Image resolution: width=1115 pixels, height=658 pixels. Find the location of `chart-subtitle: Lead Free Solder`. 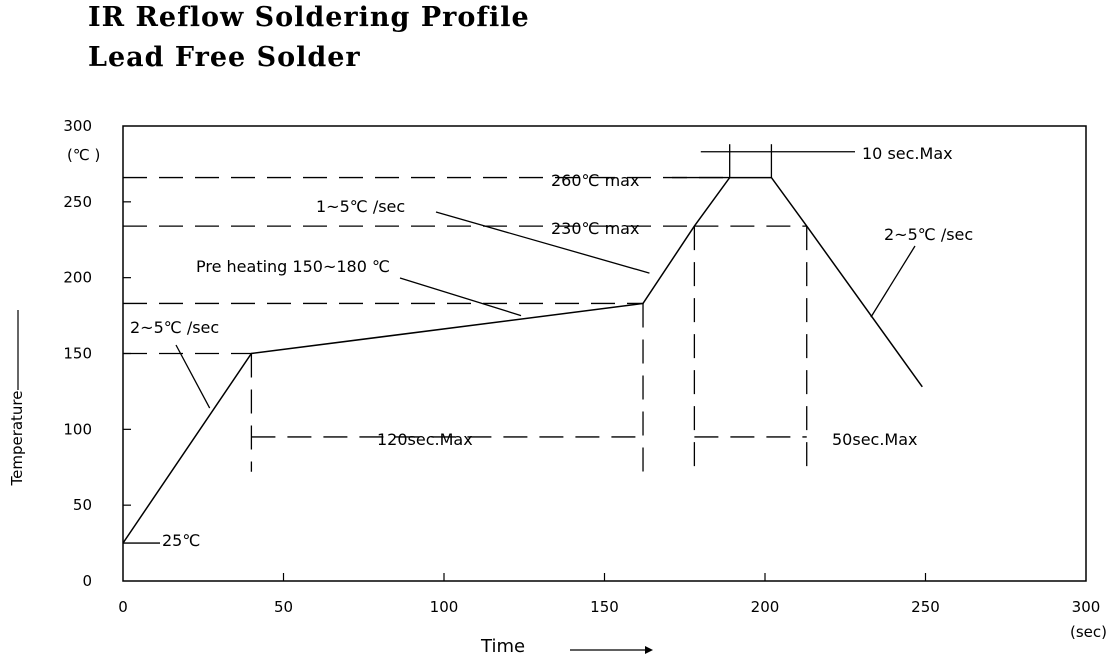

chart-subtitle: Lead Free Solder is located at coordinates (224, 57).